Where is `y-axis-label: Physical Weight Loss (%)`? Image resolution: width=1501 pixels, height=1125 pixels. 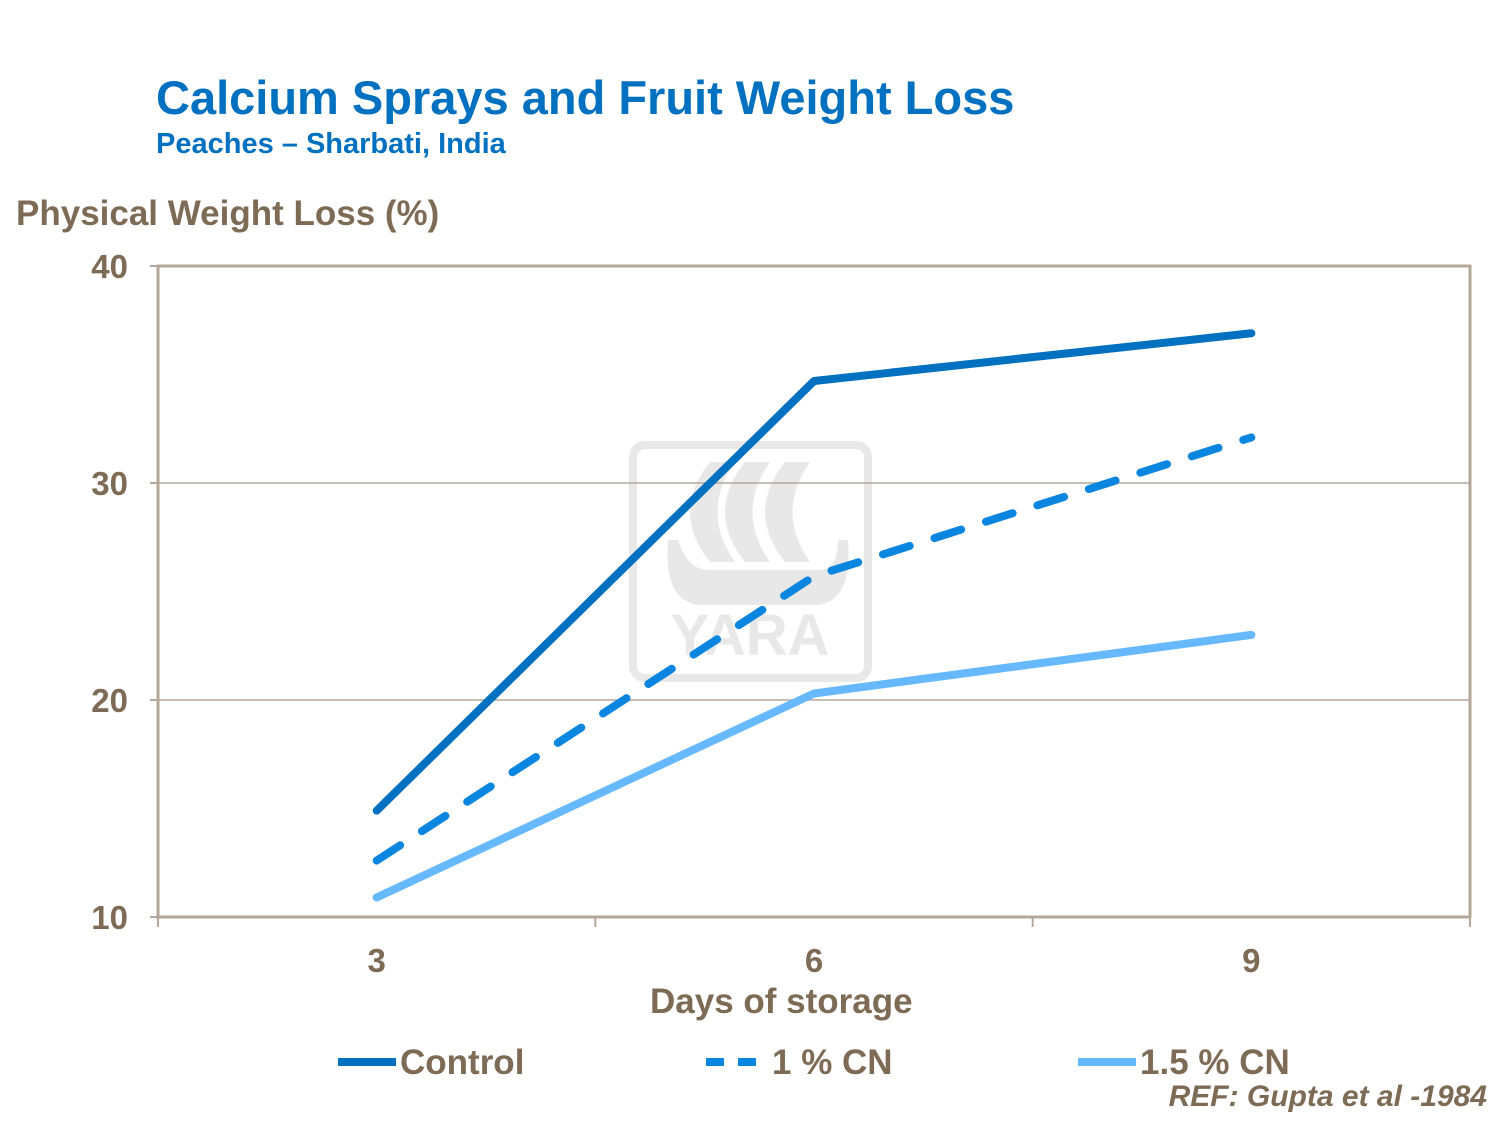
y-axis-label: Physical Weight Loss (%) is located at coordinates (228, 213).